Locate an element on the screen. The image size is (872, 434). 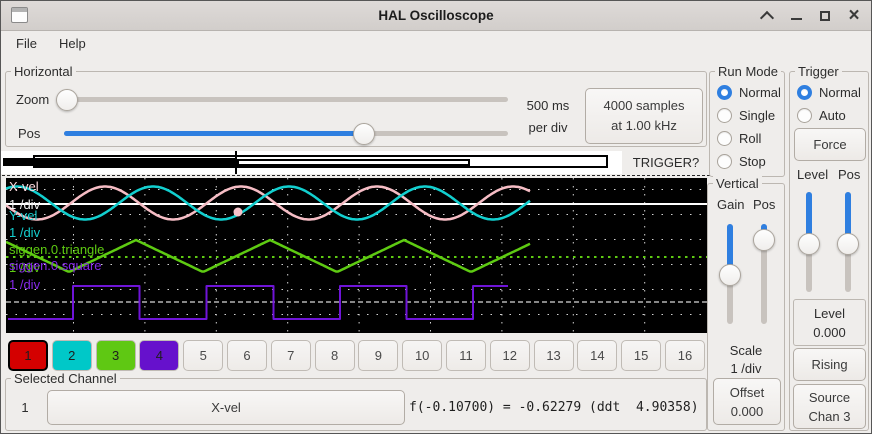
trigger-question-label: TRIGGER? is located at coordinates (666, 162).